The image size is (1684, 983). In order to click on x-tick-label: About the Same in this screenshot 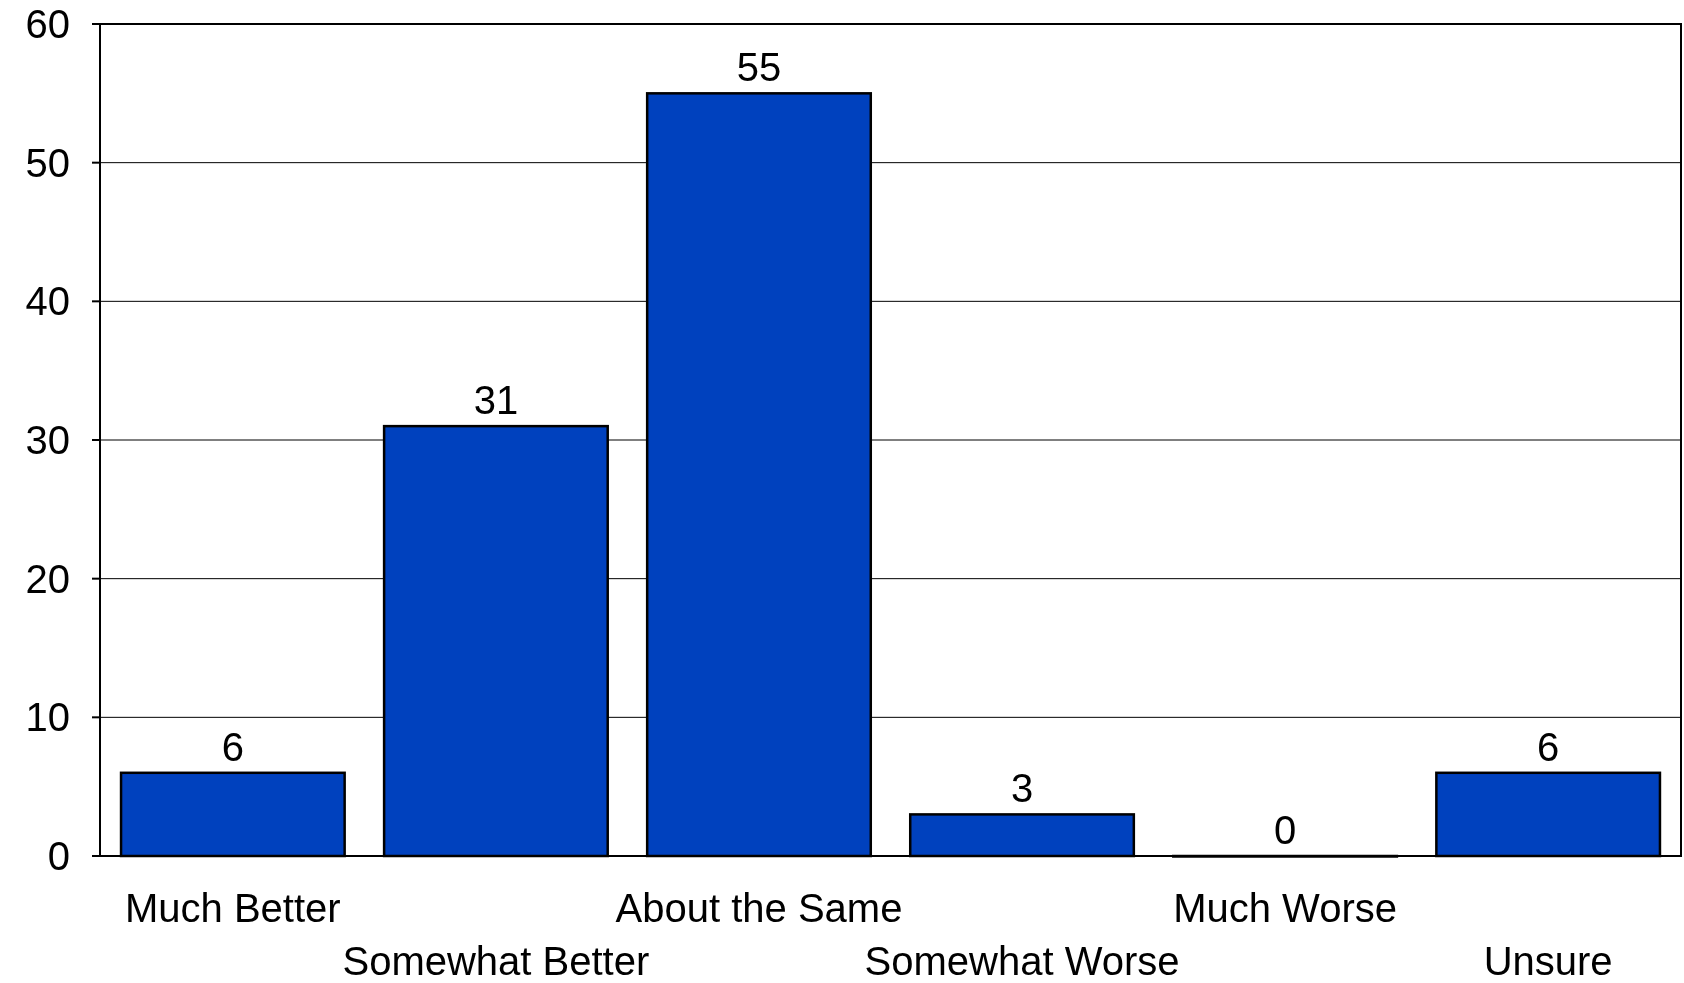, I will do `click(759, 908)`.